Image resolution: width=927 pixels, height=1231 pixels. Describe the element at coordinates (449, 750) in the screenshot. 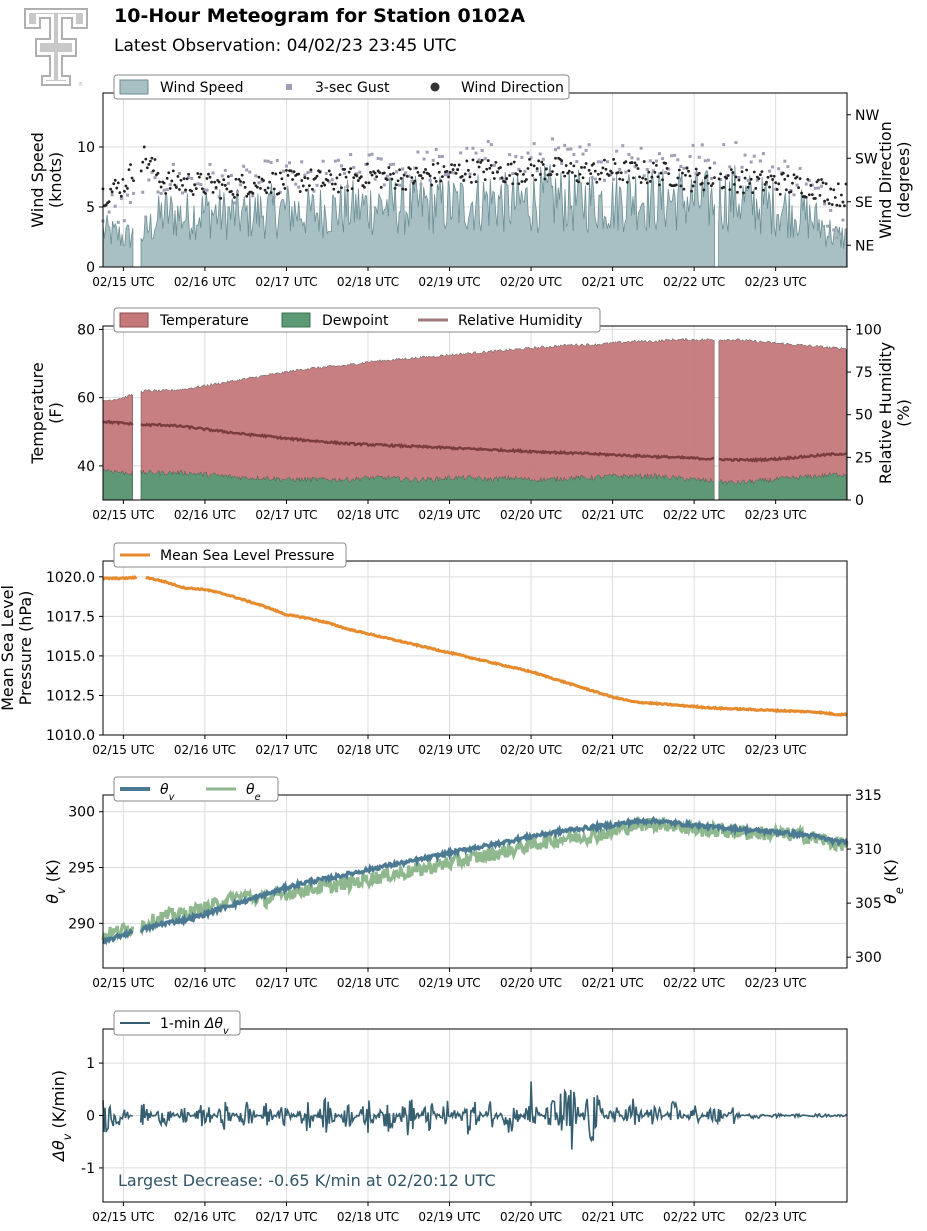

I see `x-tick-label: 02/19 UTC` at that location.